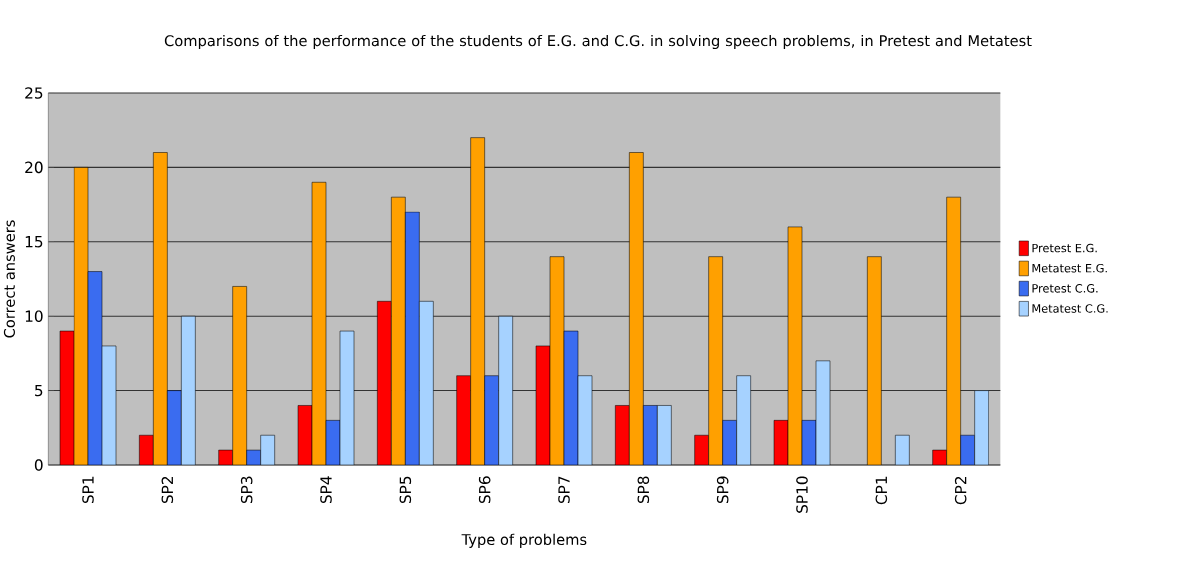 This screenshot has height=577, width=1196. I want to click on y-tick-label: 0, so click(38, 465).